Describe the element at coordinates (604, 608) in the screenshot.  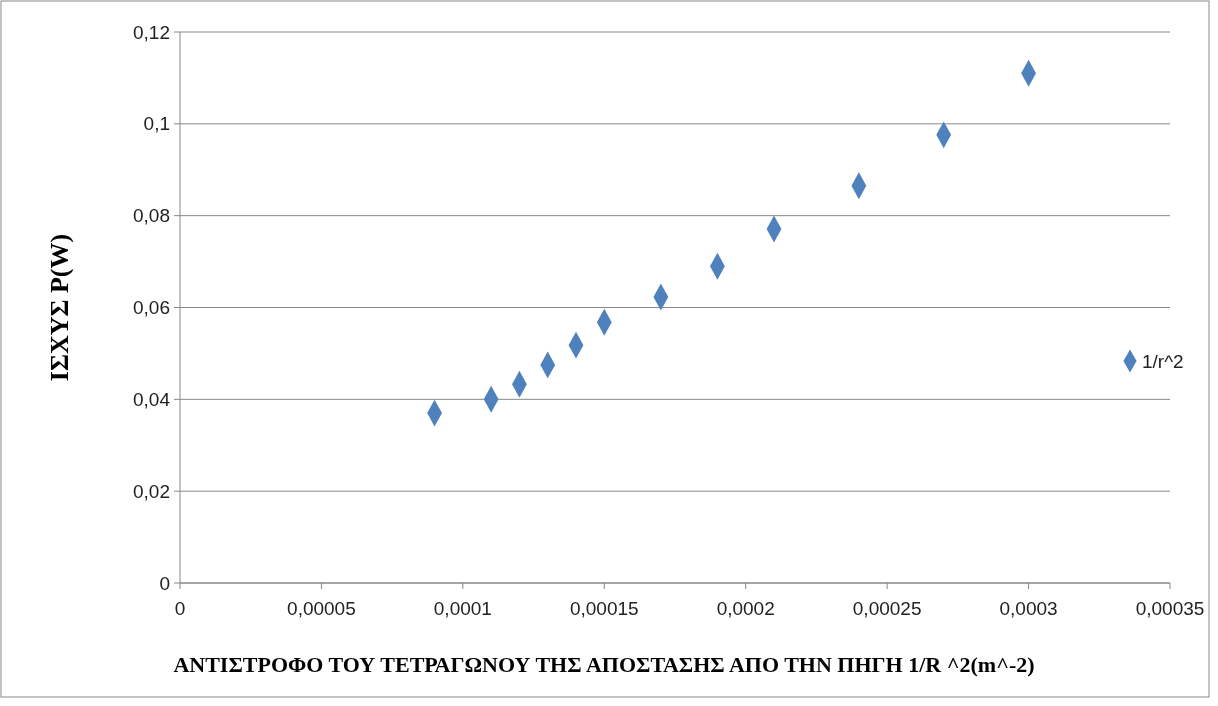
I see `x-tick-label: 0,00015` at that location.